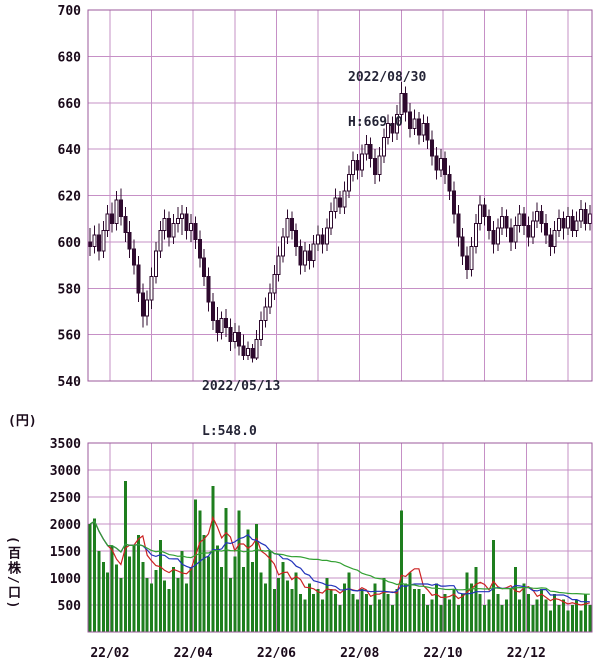 The height and width of the screenshot is (665, 600). Describe the element at coordinates (276, 653) in the screenshot. I see `x-tick-label: 22/06` at that location.